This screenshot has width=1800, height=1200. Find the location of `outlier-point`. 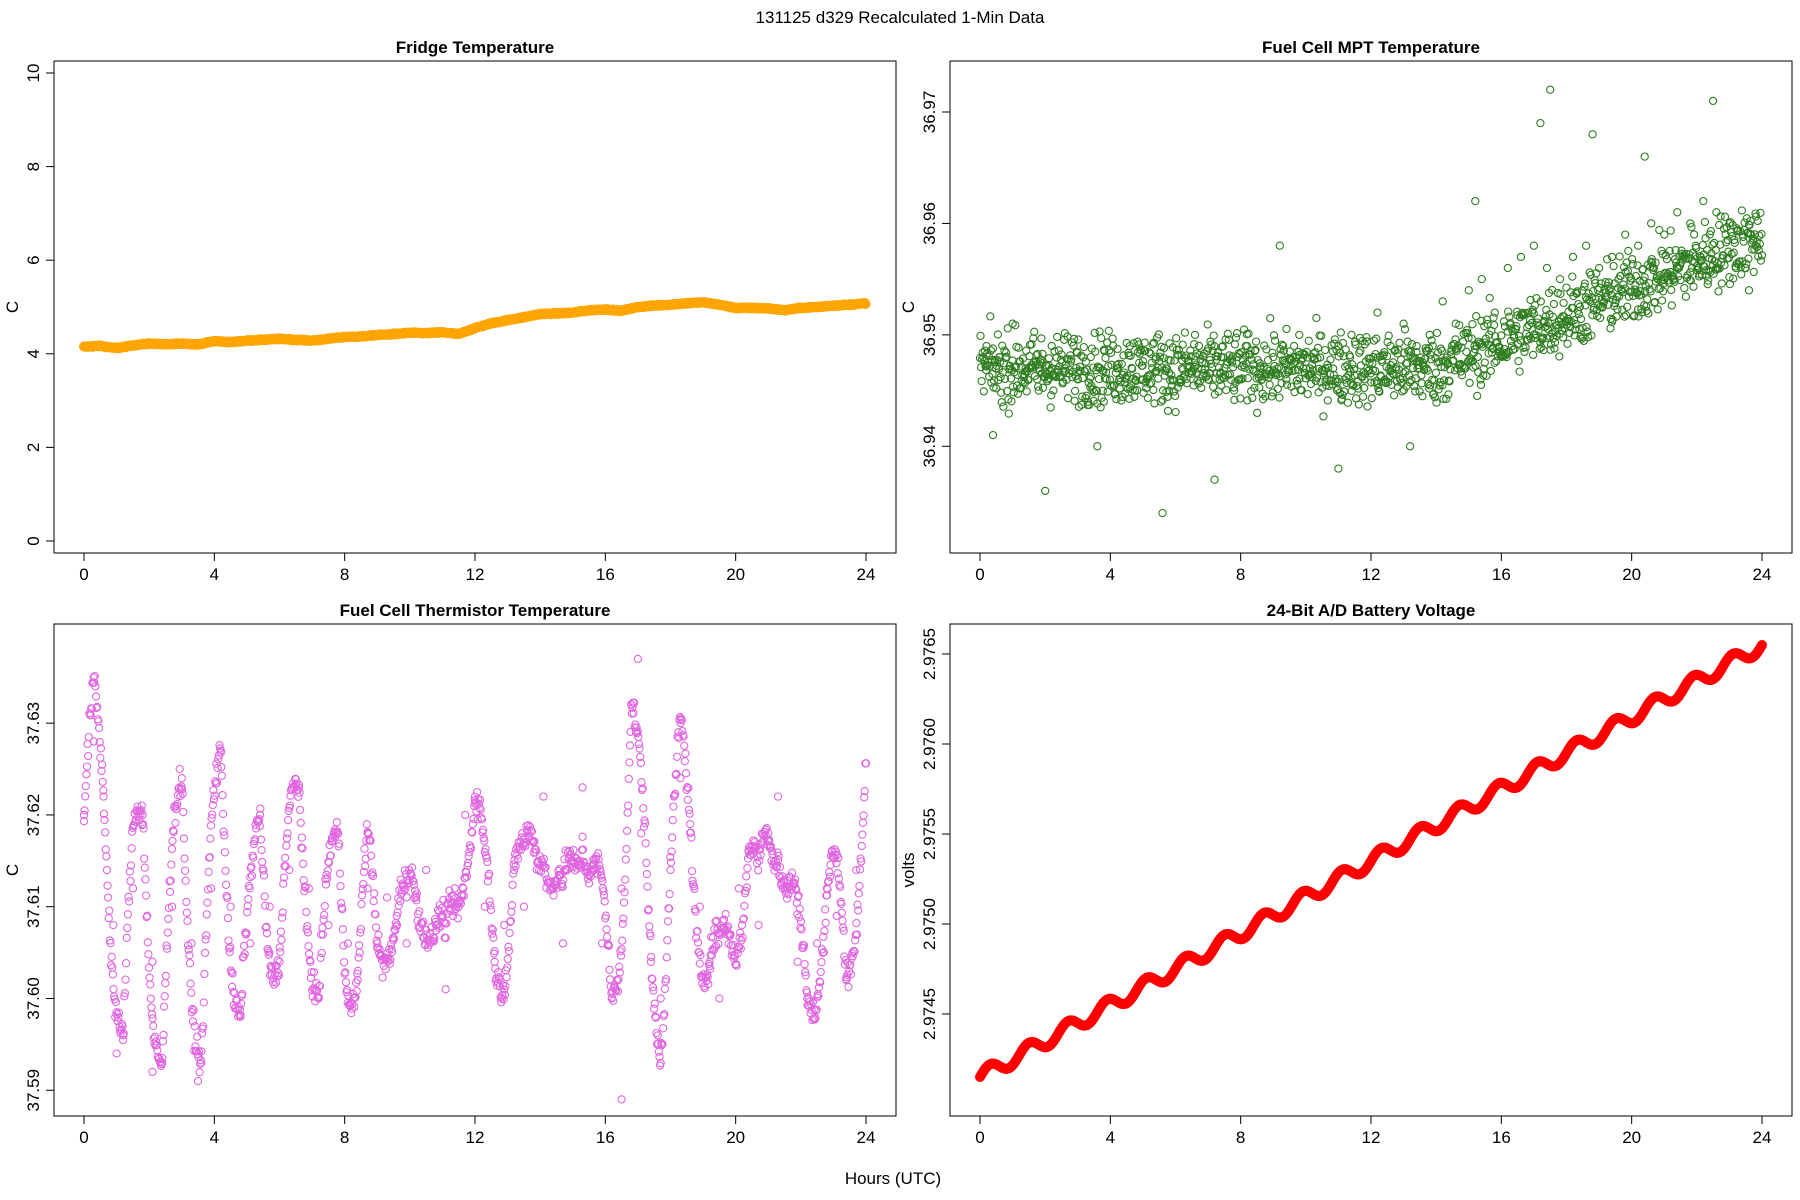

outlier-point is located at coordinates (116, 1053).